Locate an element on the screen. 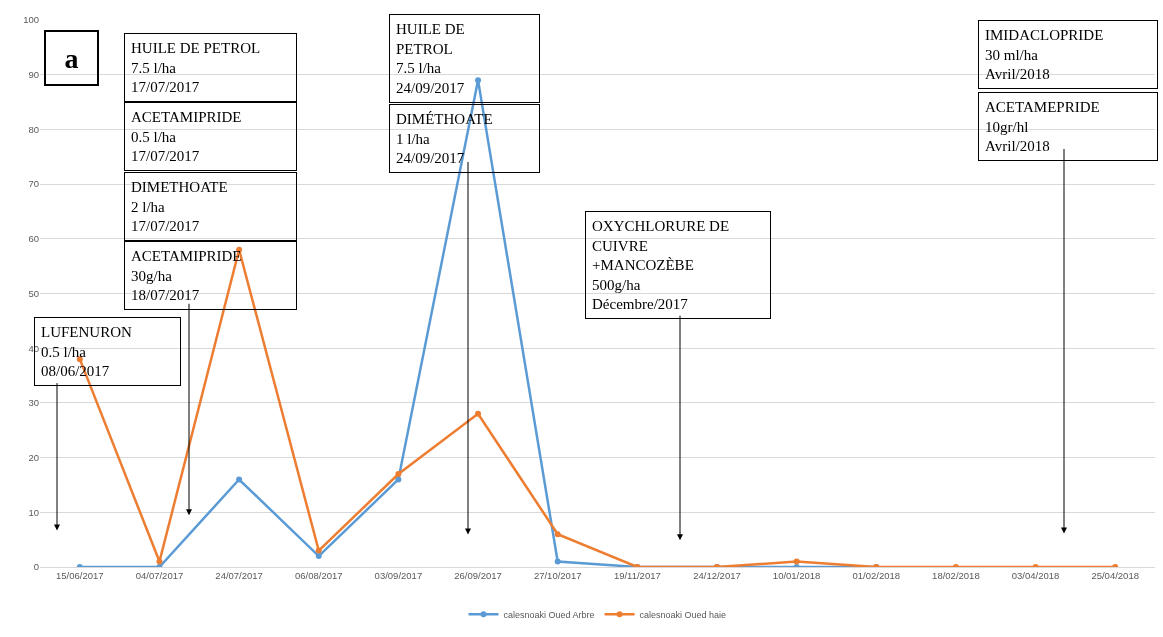  annotation: IMIDACLOPRIDE 30 ml/ha Avril/2018 is located at coordinates (1044, 54).